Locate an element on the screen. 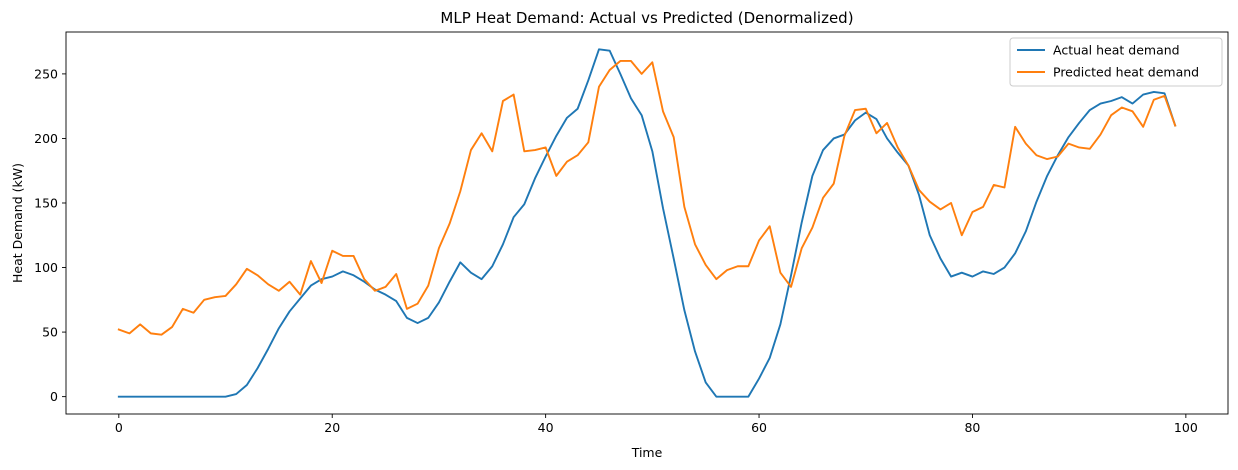 The image size is (1238, 470). y-tick-label: 200 is located at coordinates (46, 138).